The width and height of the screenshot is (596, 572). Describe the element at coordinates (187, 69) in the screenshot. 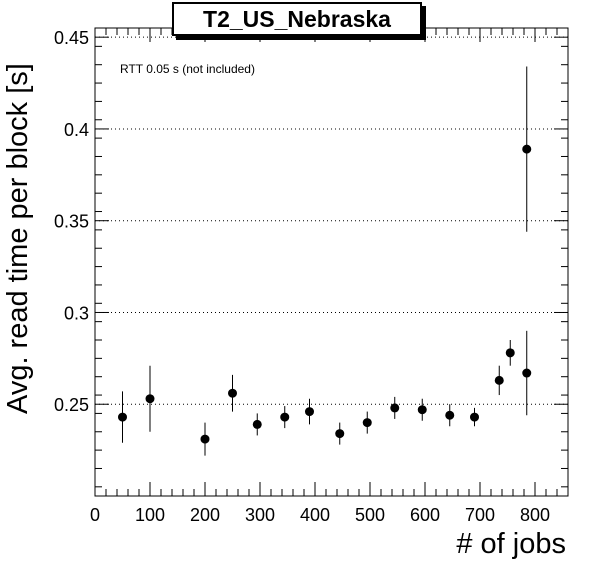

I see `rtt-annotation: RTT 0.05 s (not included)` at that location.